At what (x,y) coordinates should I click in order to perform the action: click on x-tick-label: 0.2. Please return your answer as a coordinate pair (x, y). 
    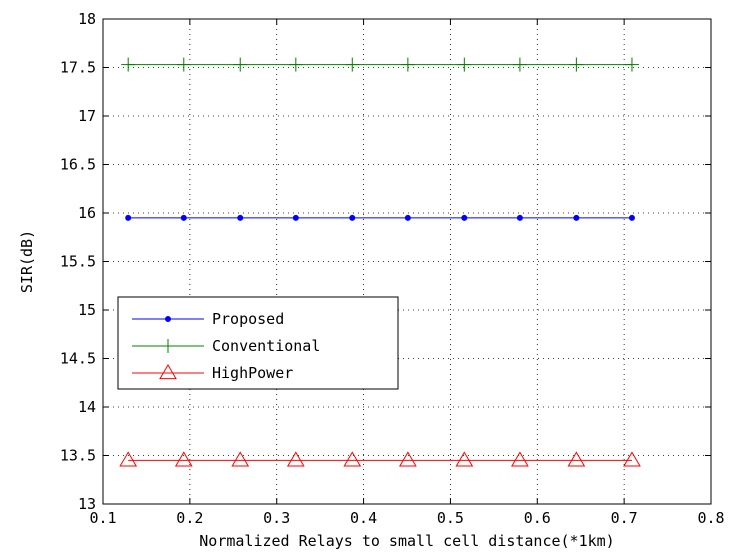
    Looking at the image, I should click on (189, 518).